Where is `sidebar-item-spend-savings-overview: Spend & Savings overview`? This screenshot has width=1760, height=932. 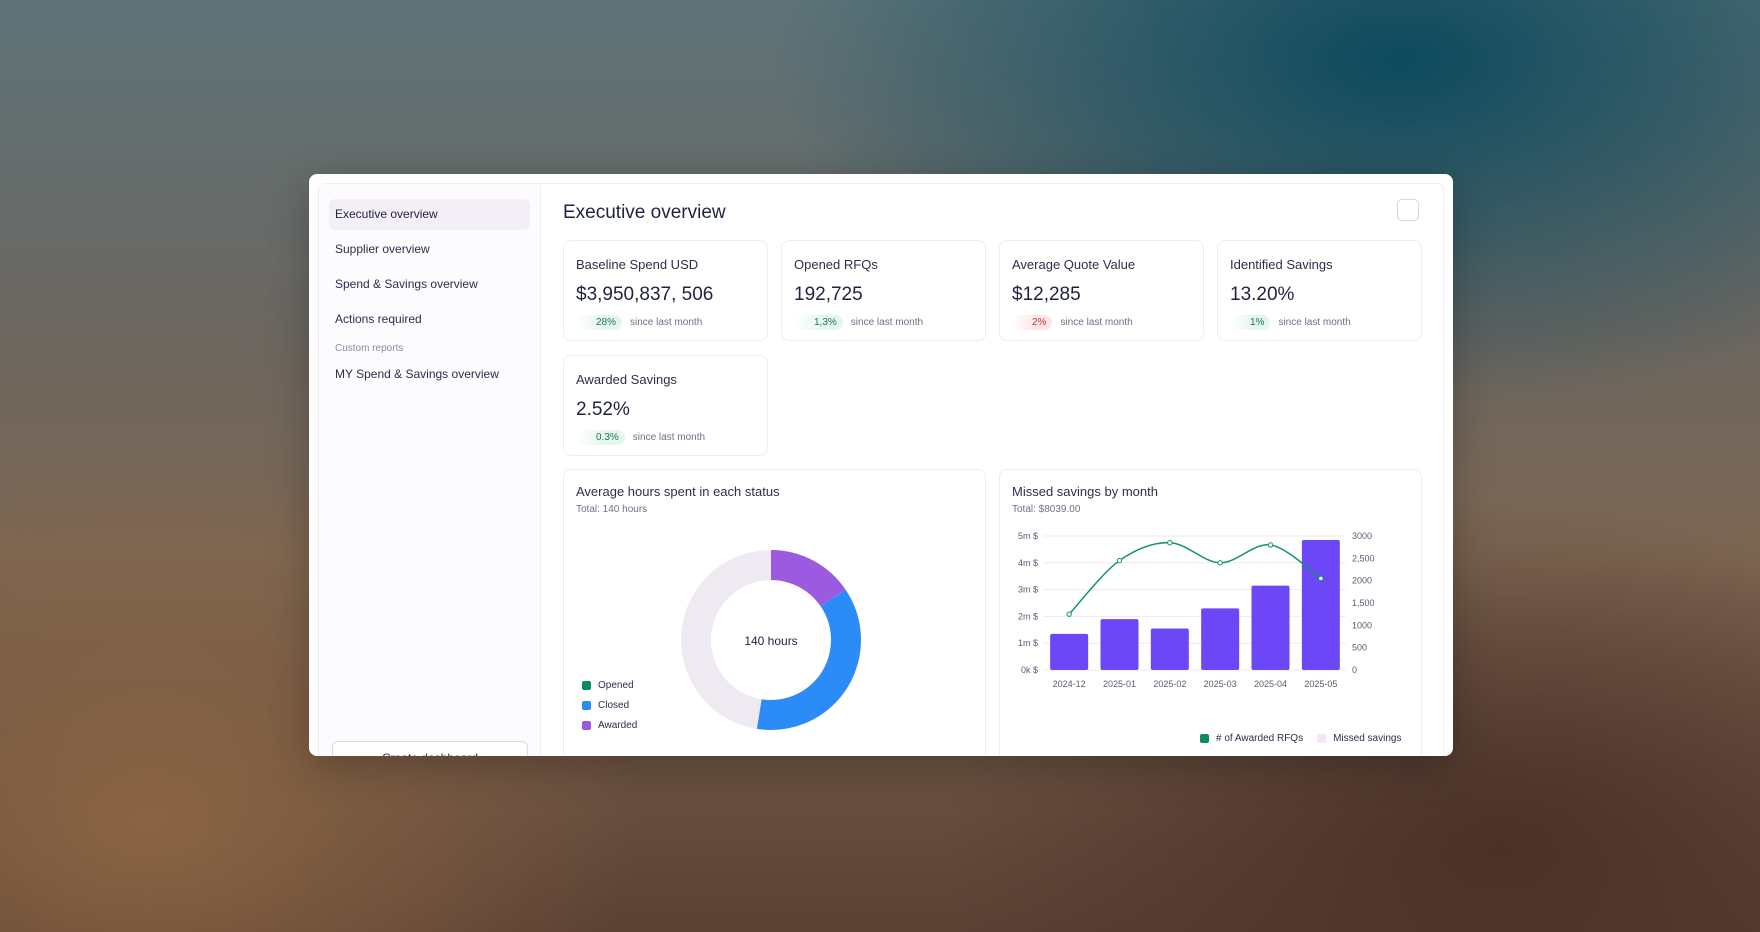
sidebar-item-spend-savings-overview: Spend & Savings overview is located at coordinates (406, 284).